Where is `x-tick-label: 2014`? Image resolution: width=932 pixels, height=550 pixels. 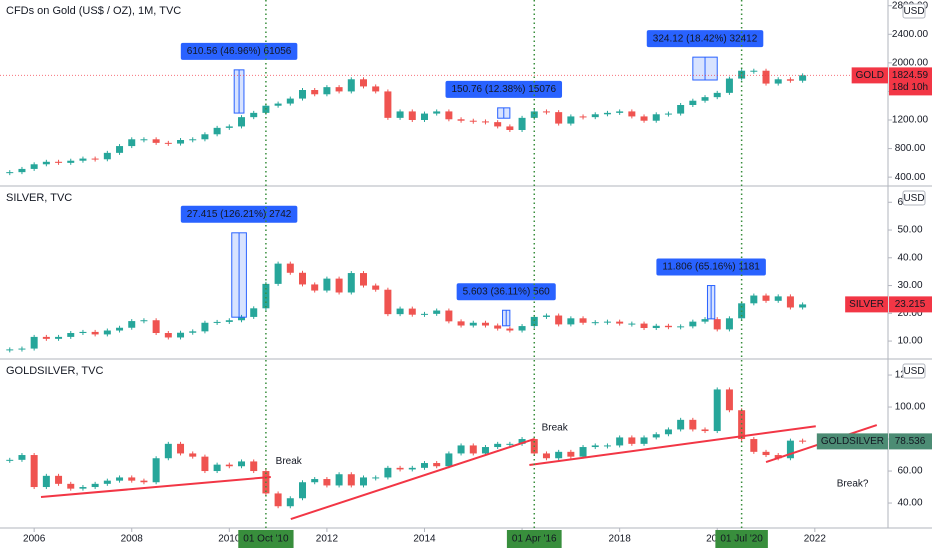
x-tick-label: 2014 is located at coordinates (424, 539).